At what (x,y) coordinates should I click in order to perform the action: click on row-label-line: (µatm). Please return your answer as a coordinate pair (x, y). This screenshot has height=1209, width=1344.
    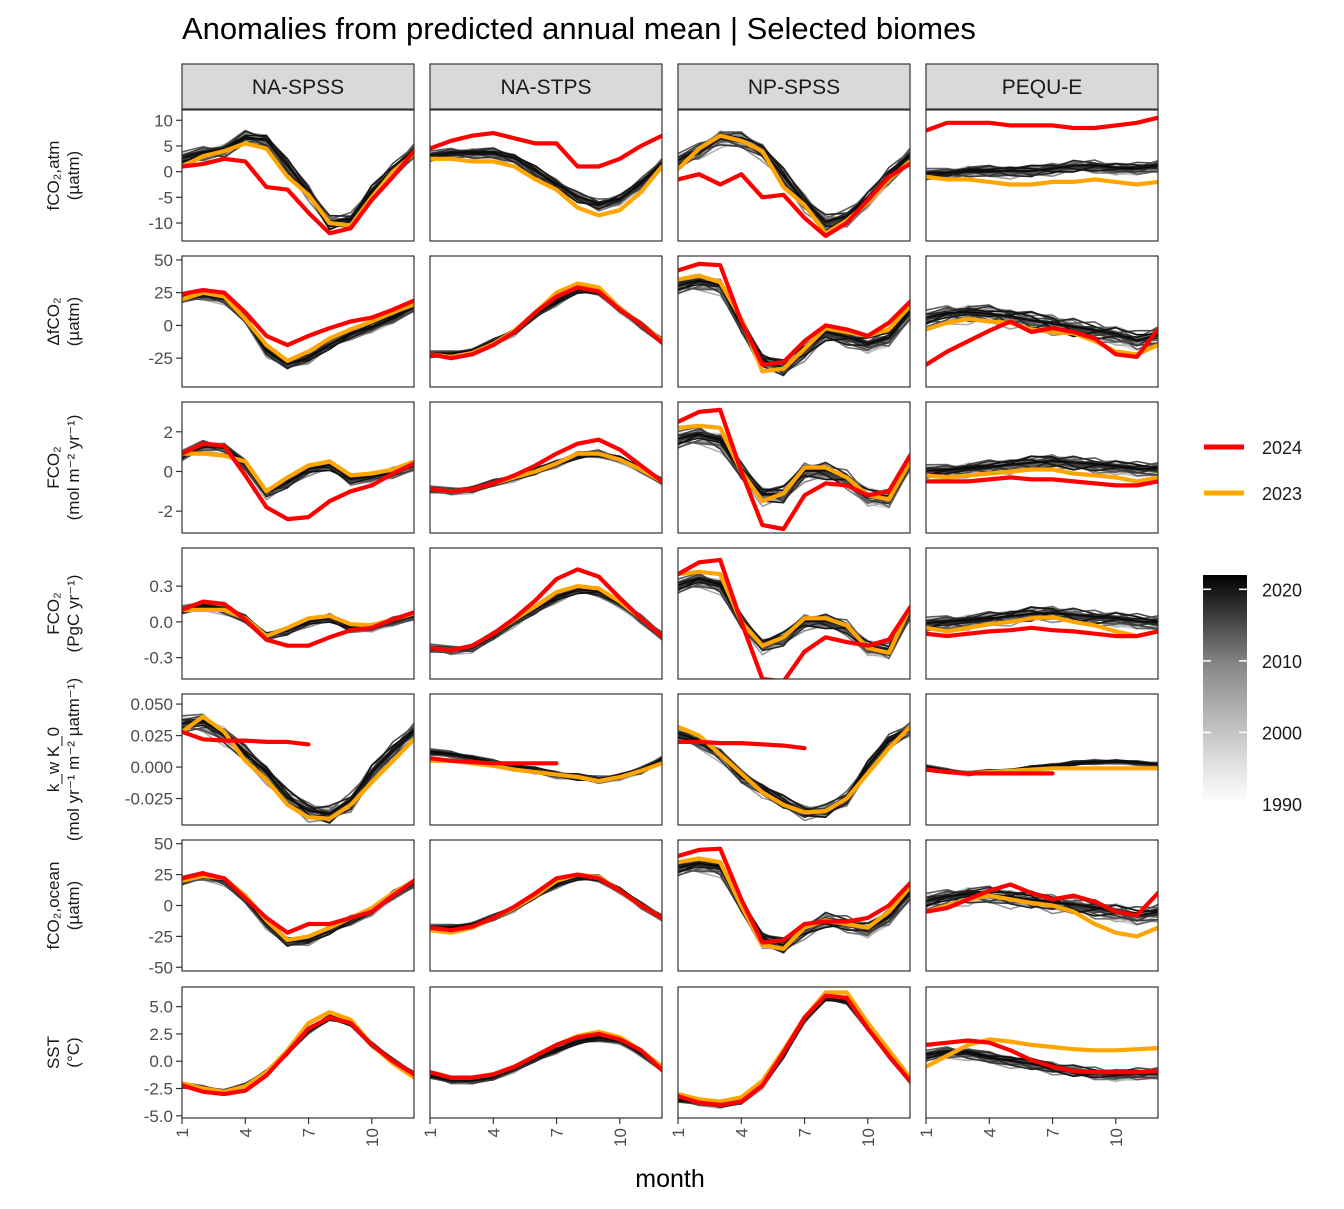
    Looking at the image, I should click on (73, 321).